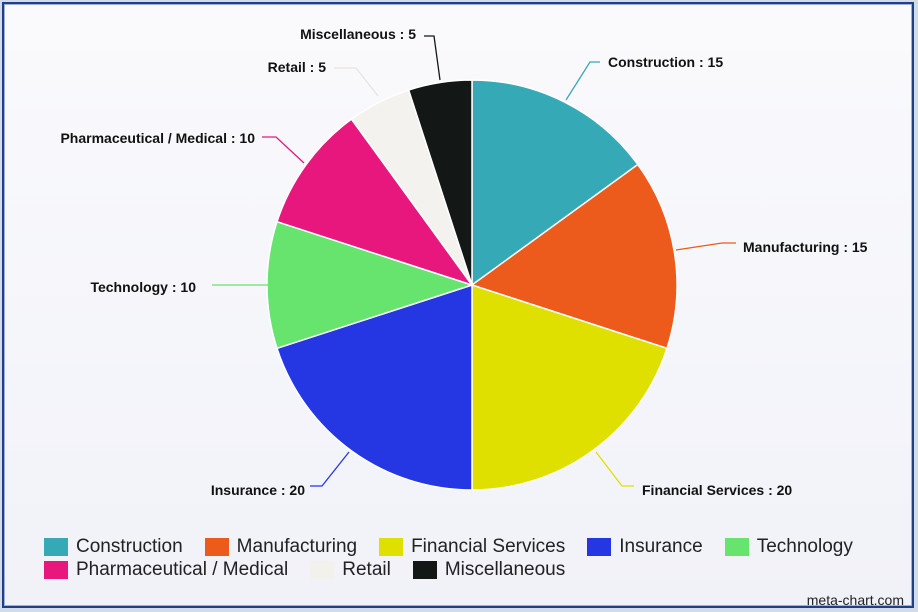 This screenshot has width=918, height=612. What do you see at coordinates (505, 569) in the screenshot?
I see `legend-label: Miscellaneous` at bounding box center [505, 569].